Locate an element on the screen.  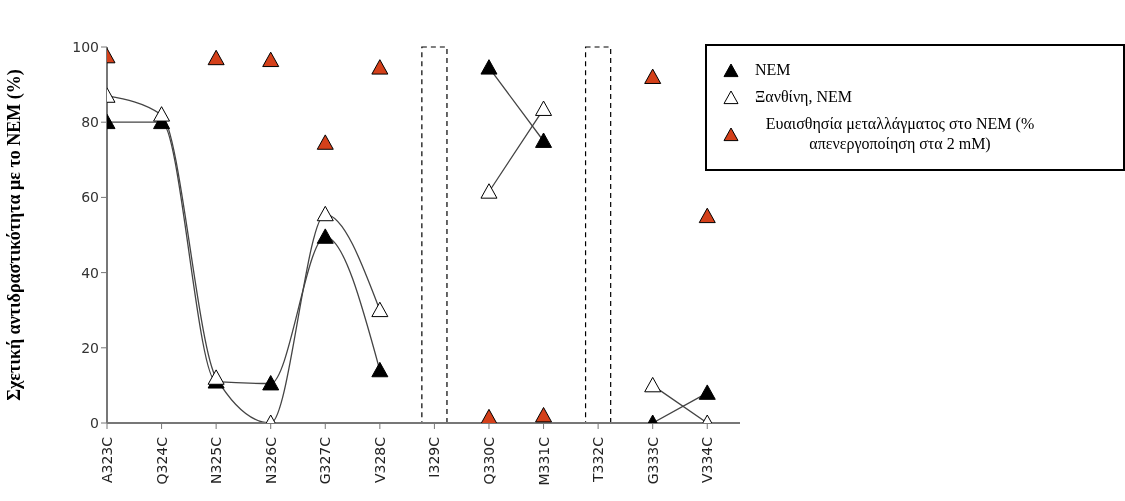
x-tick-label: Q330C is located at coordinates (488, 460).